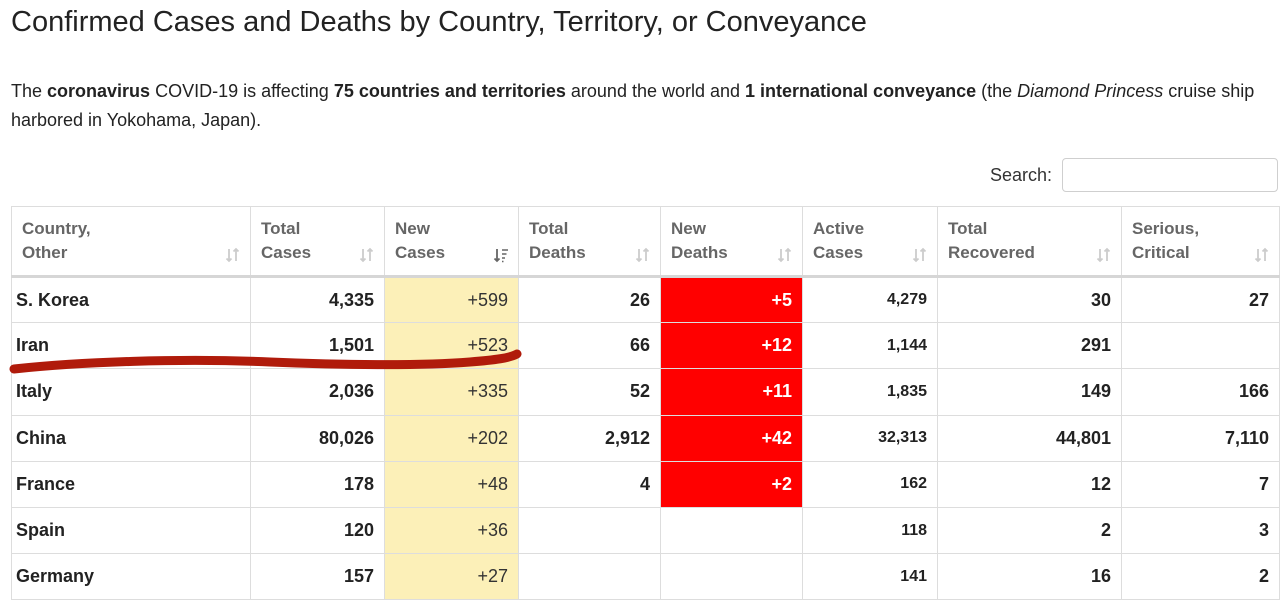  What do you see at coordinates (317, 242) in the screenshot?
I see `column-header-total-cases: Total Cases` at bounding box center [317, 242].